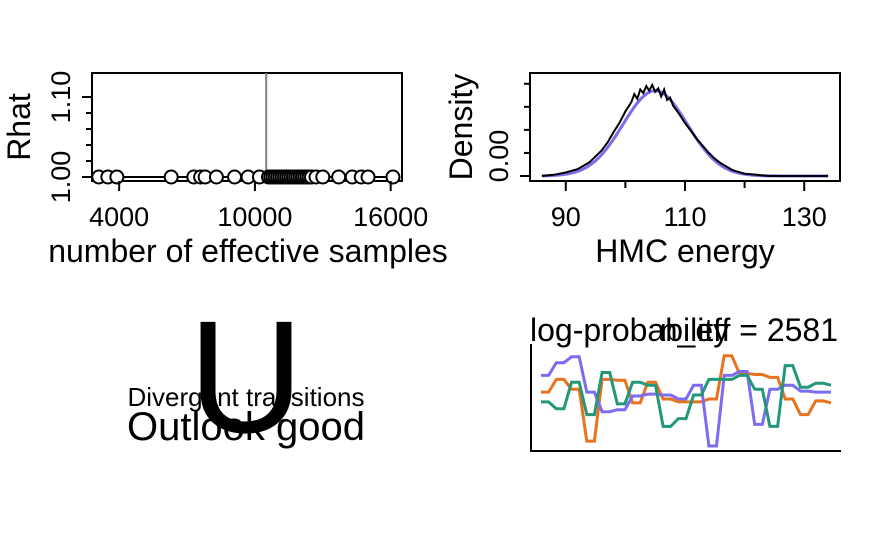  Describe the element at coordinates (804, 217) in the screenshot. I see `energy-x-tick-label: 130` at that location.